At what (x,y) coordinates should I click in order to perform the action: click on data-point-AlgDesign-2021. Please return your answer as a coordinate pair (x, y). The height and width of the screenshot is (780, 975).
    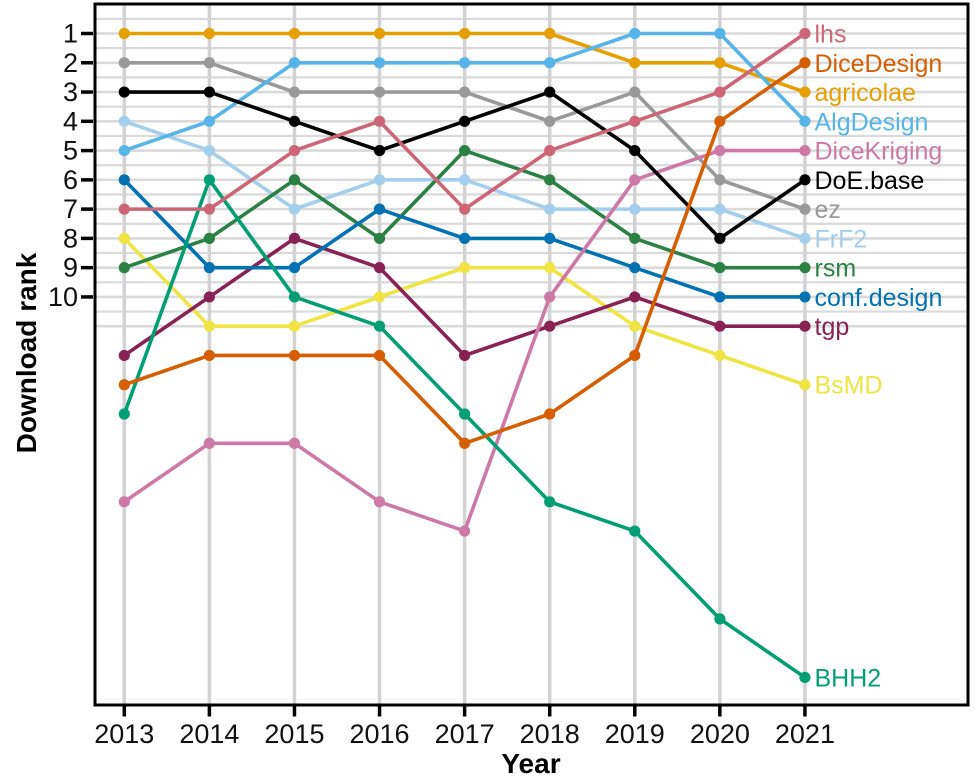
    Looking at the image, I should click on (805, 121).